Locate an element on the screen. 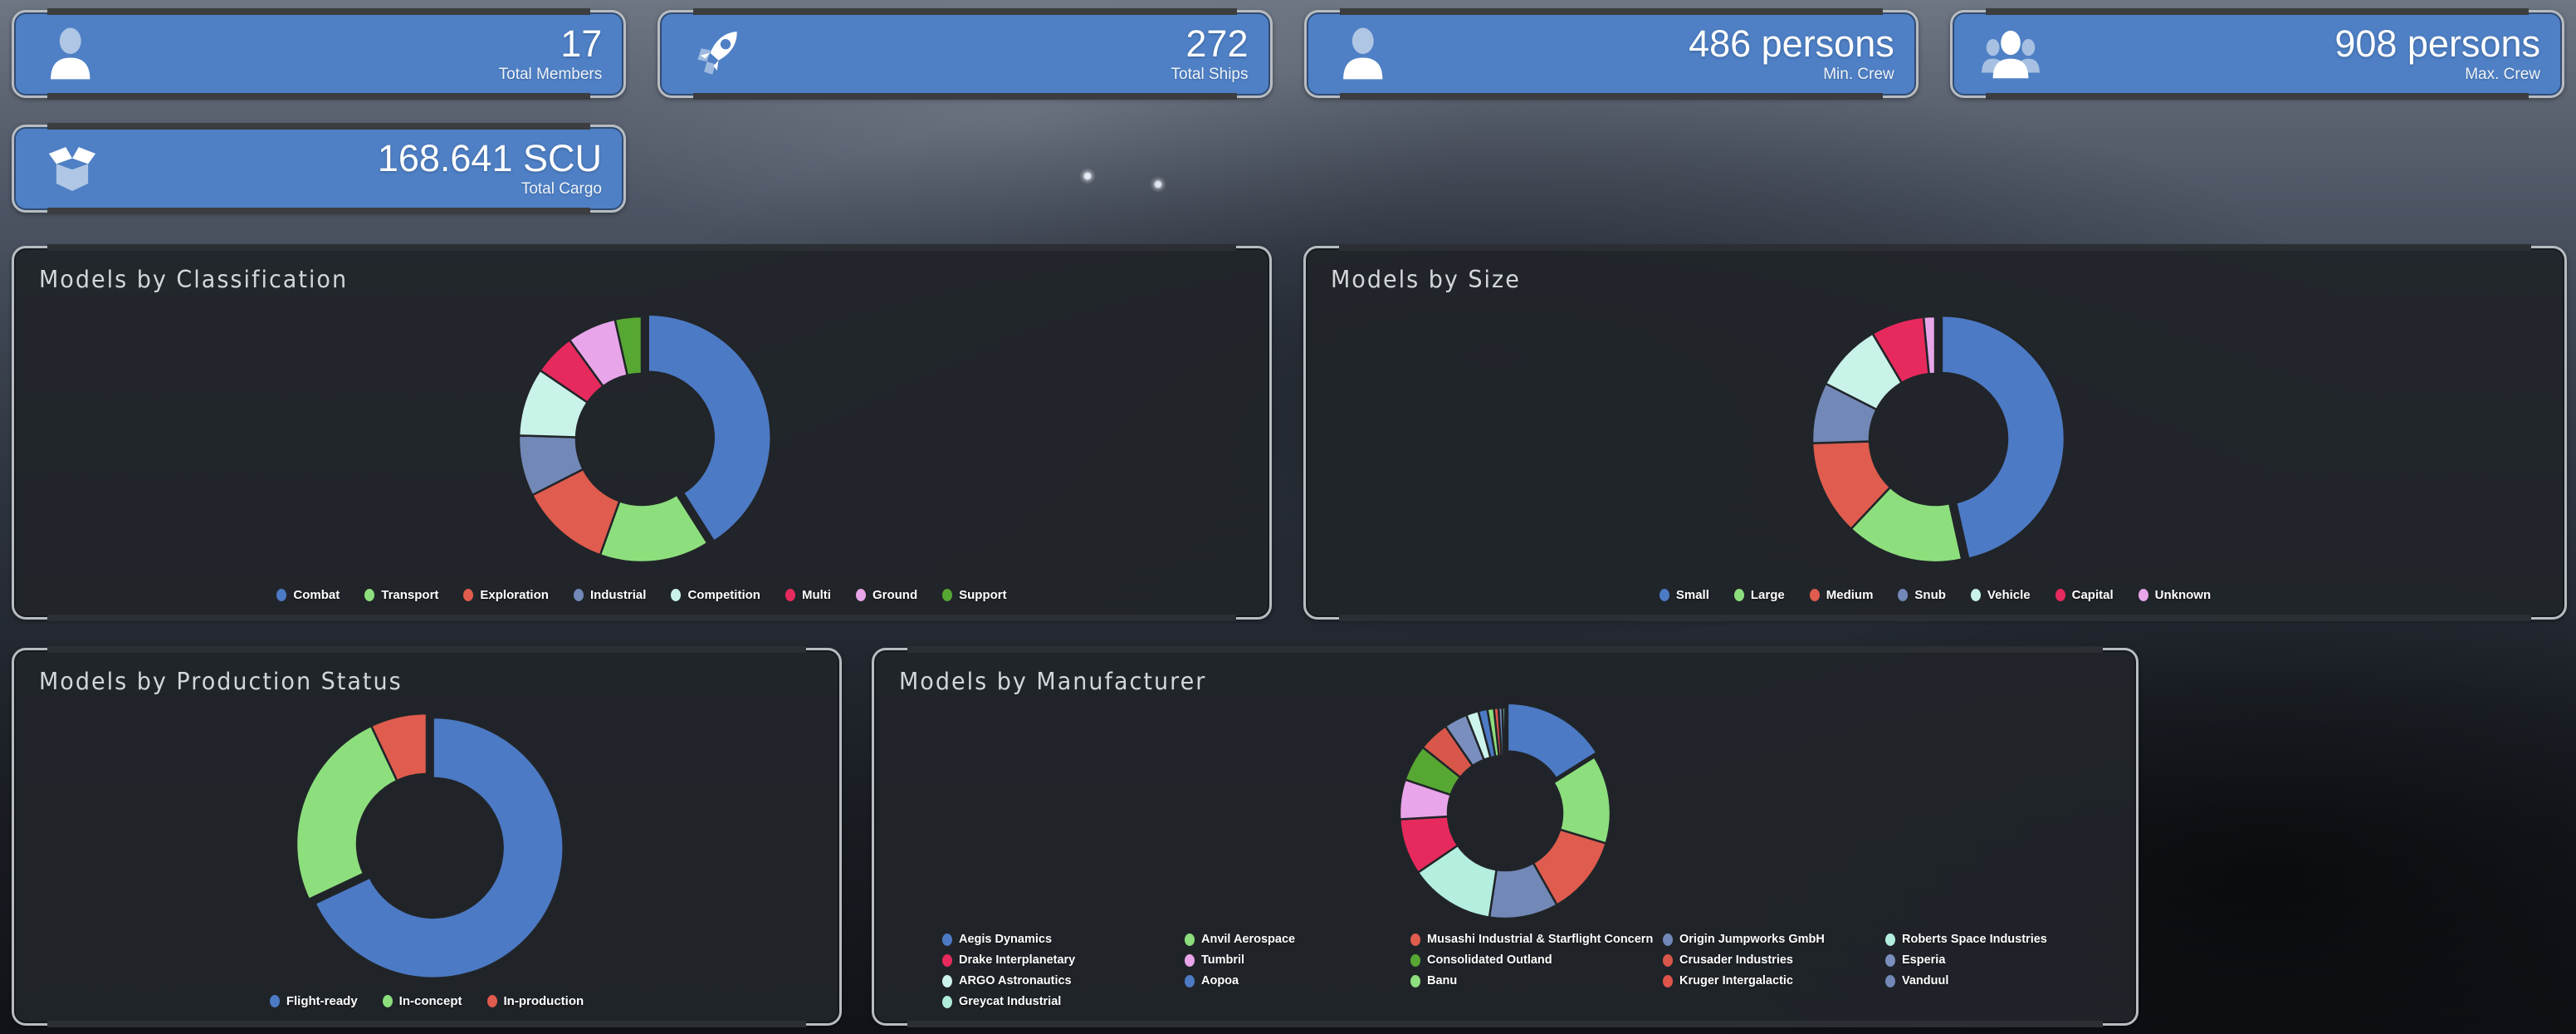  legend-label: Snub is located at coordinates (1930, 595).